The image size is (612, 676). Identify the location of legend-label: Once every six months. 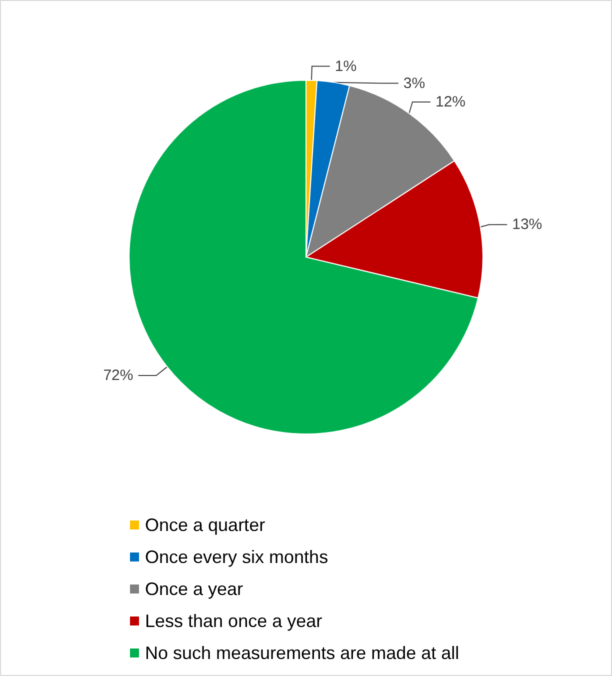
(236, 557).